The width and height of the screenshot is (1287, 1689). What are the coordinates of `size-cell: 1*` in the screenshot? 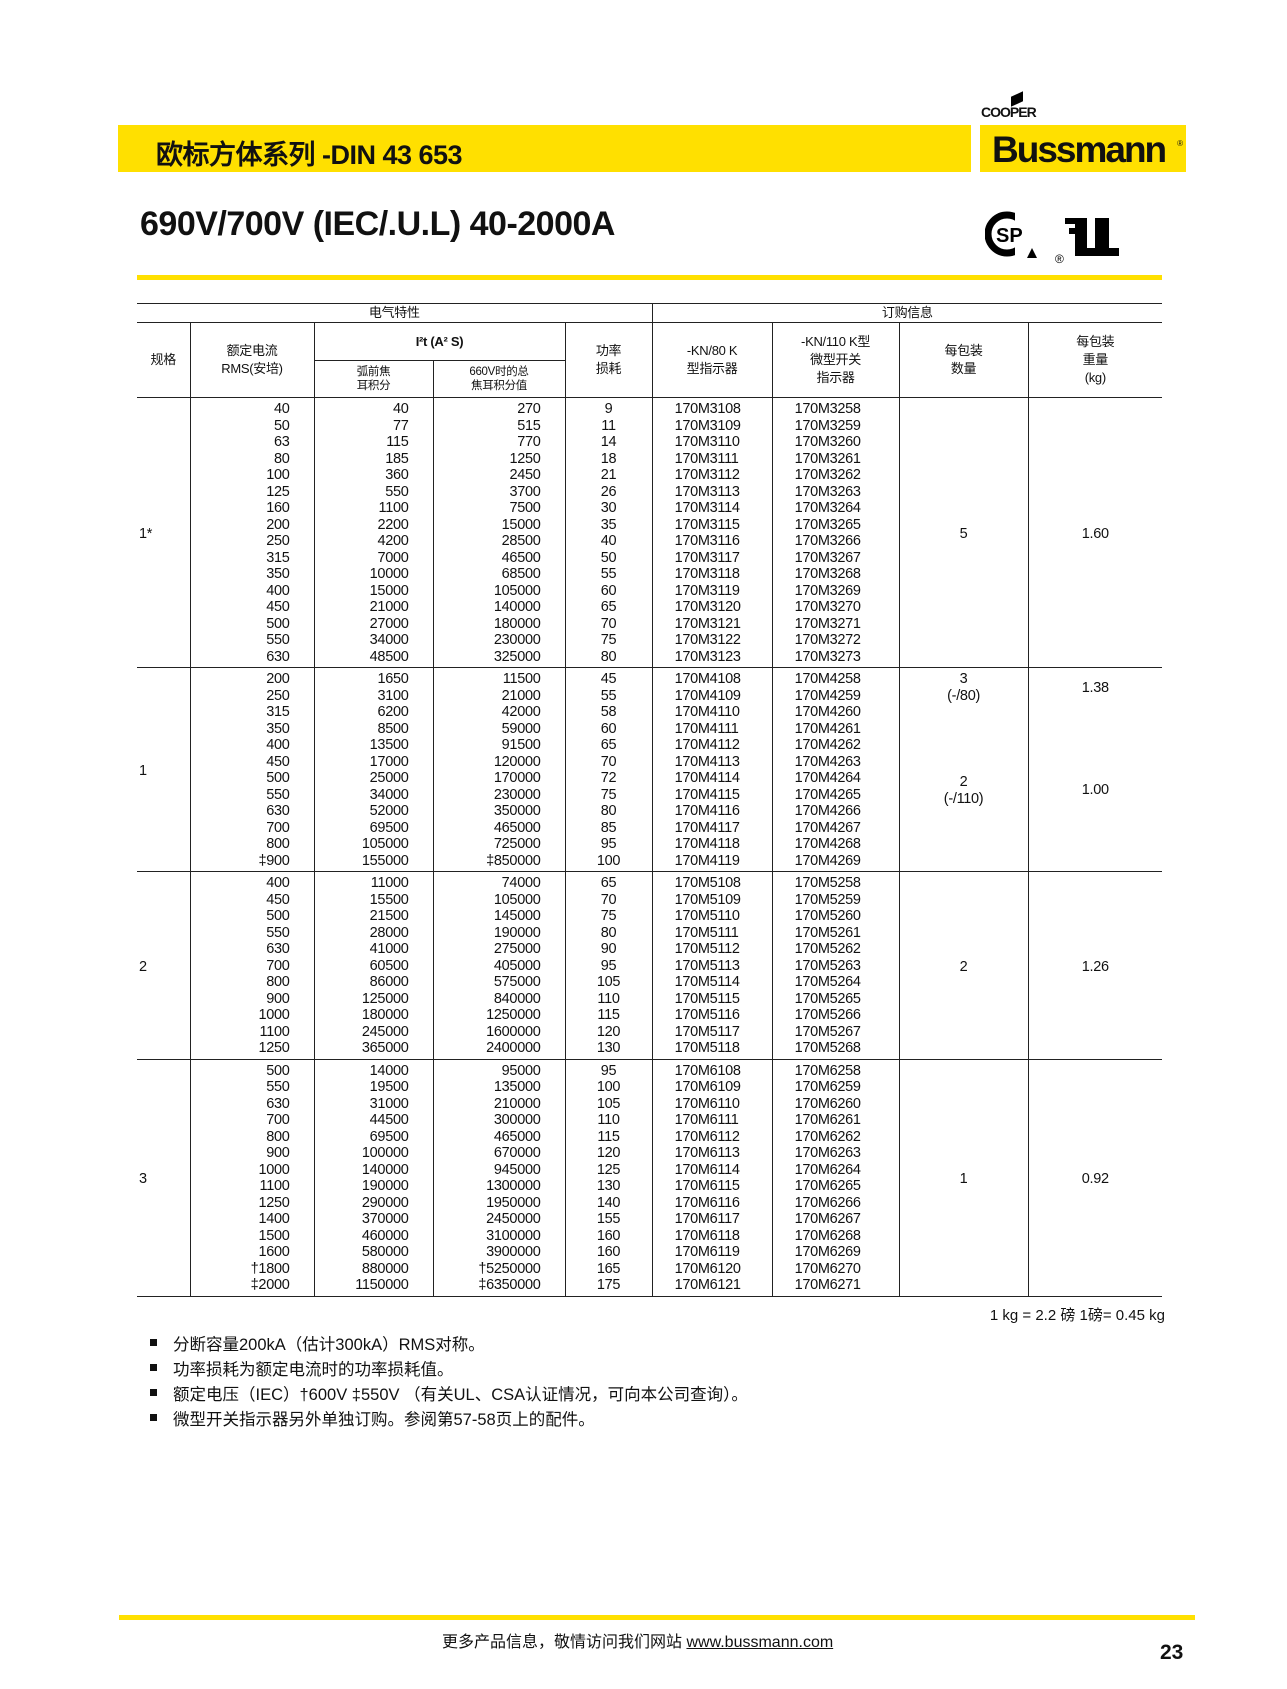 It's located at (146, 533).